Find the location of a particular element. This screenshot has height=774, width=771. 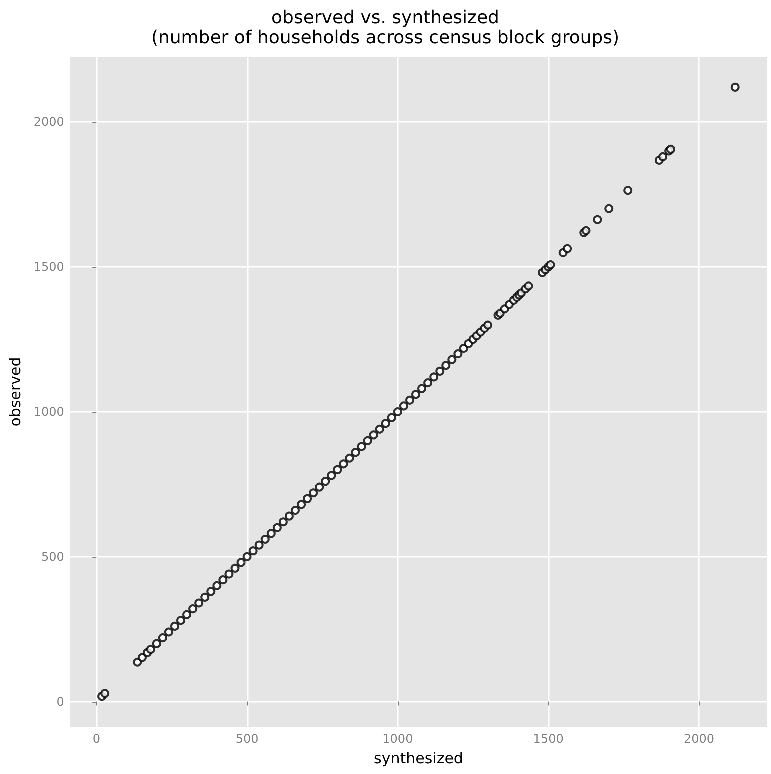

y-tick-label: 1000 is located at coordinates (49, 411).